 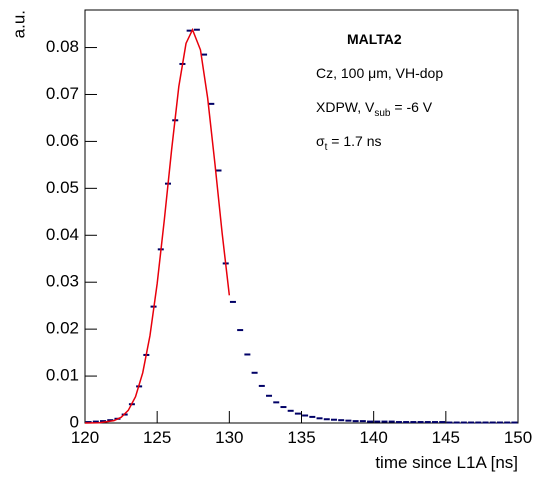 I want to click on y-tick-label: 0.03, so click(x=62, y=281).